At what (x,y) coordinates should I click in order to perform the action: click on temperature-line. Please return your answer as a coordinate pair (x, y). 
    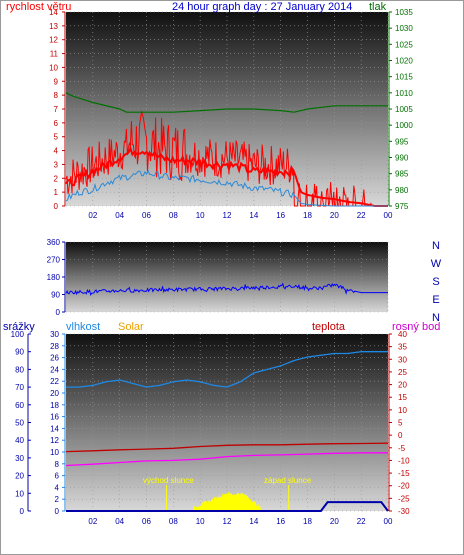
    Looking at the image, I should click on (227, 447).